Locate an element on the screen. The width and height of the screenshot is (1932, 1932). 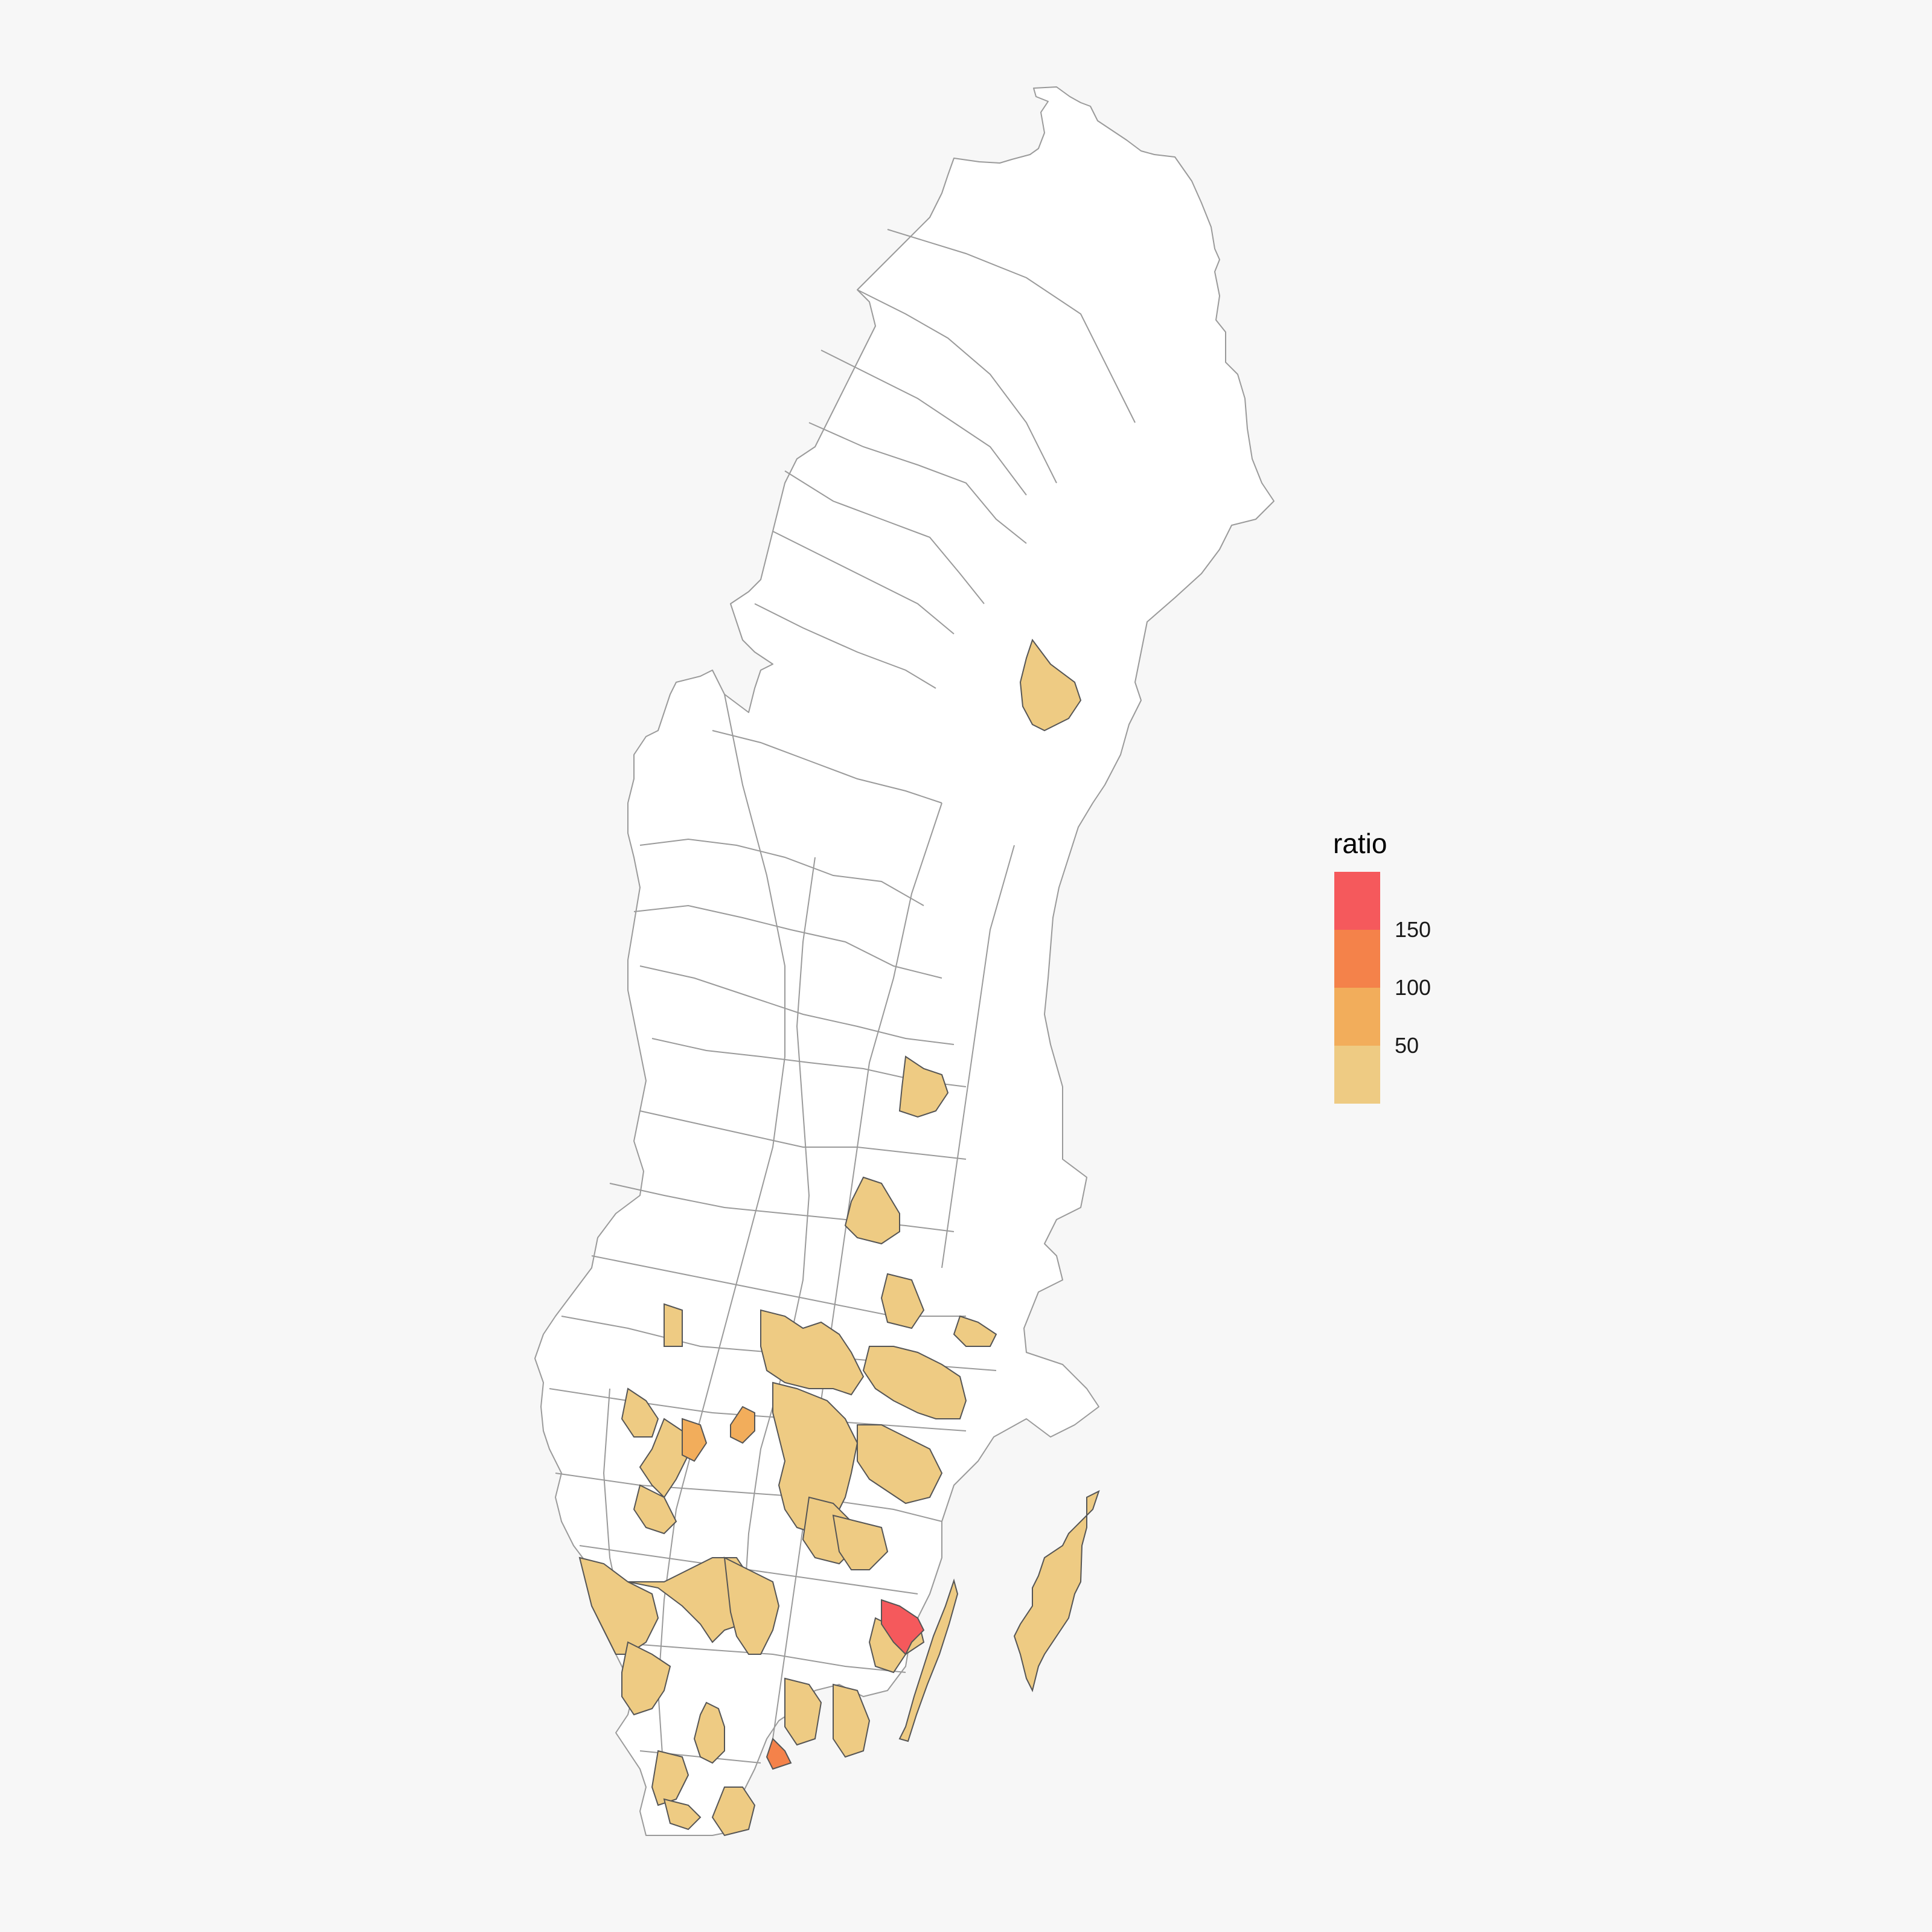
legend-colorbar is located at coordinates (1357, 988).